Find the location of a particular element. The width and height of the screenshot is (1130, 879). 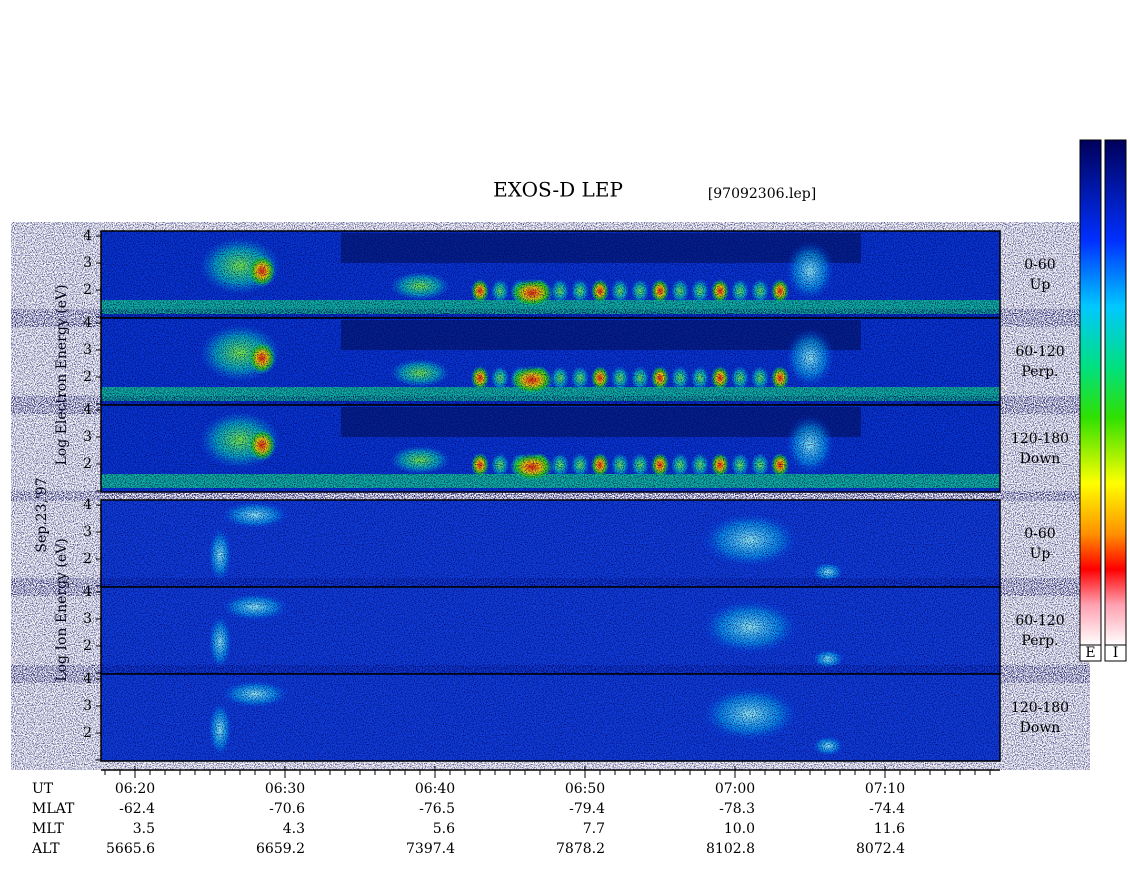

ephemeris-value: 8072.4 is located at coordinates (880, 849).